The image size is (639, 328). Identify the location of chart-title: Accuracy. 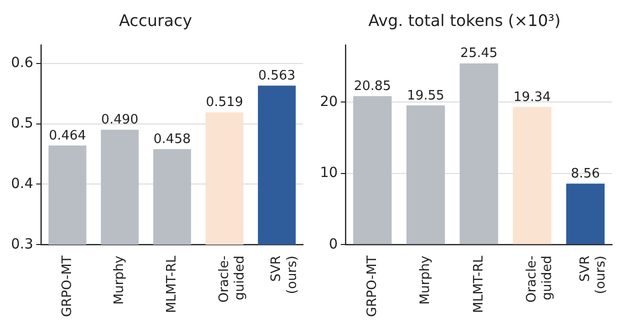
(155, 20).